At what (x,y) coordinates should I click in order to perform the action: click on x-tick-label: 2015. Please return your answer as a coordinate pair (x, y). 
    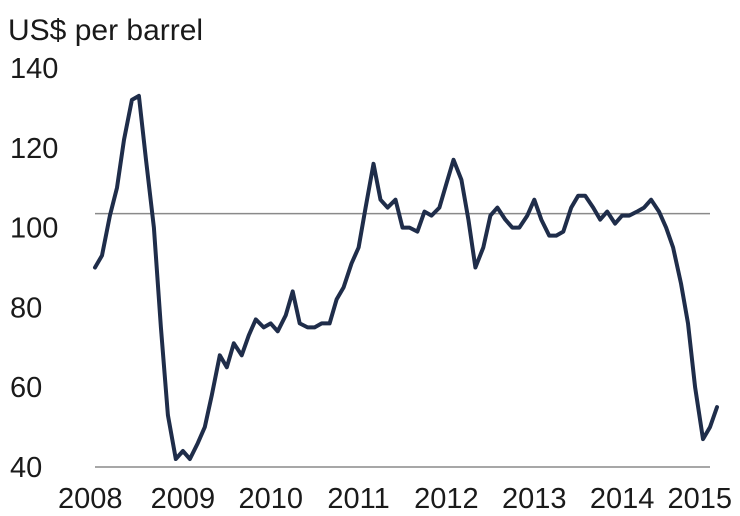
    Looking at the image, I should click on (699, 499).